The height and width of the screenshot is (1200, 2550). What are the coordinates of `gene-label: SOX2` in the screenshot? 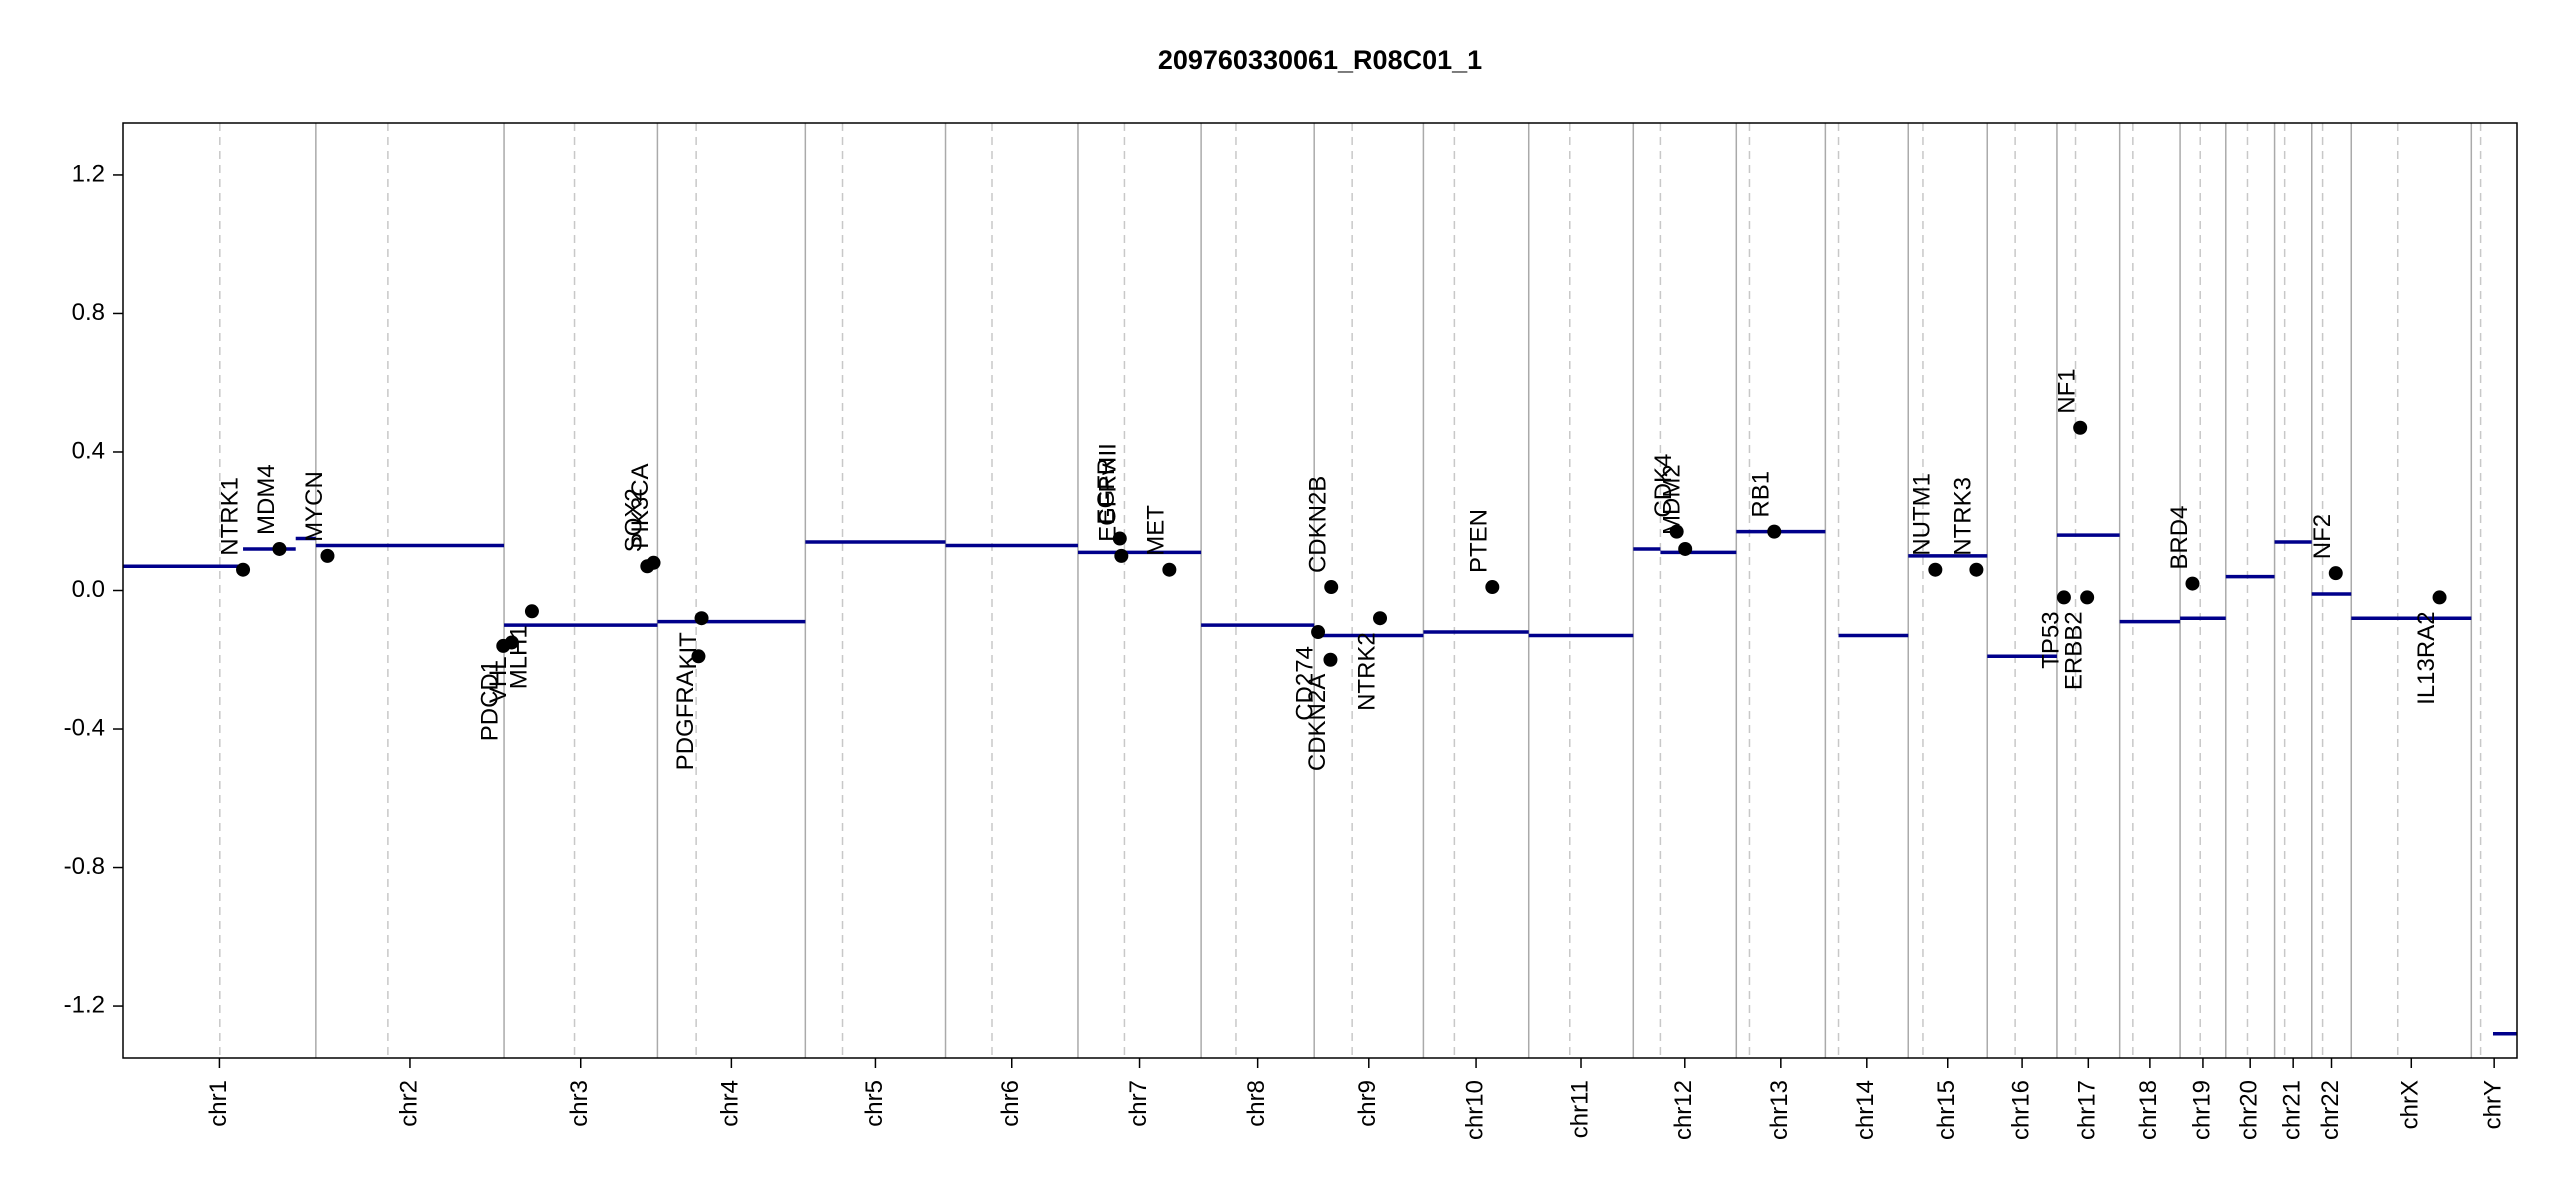 It's located at (634, 520).